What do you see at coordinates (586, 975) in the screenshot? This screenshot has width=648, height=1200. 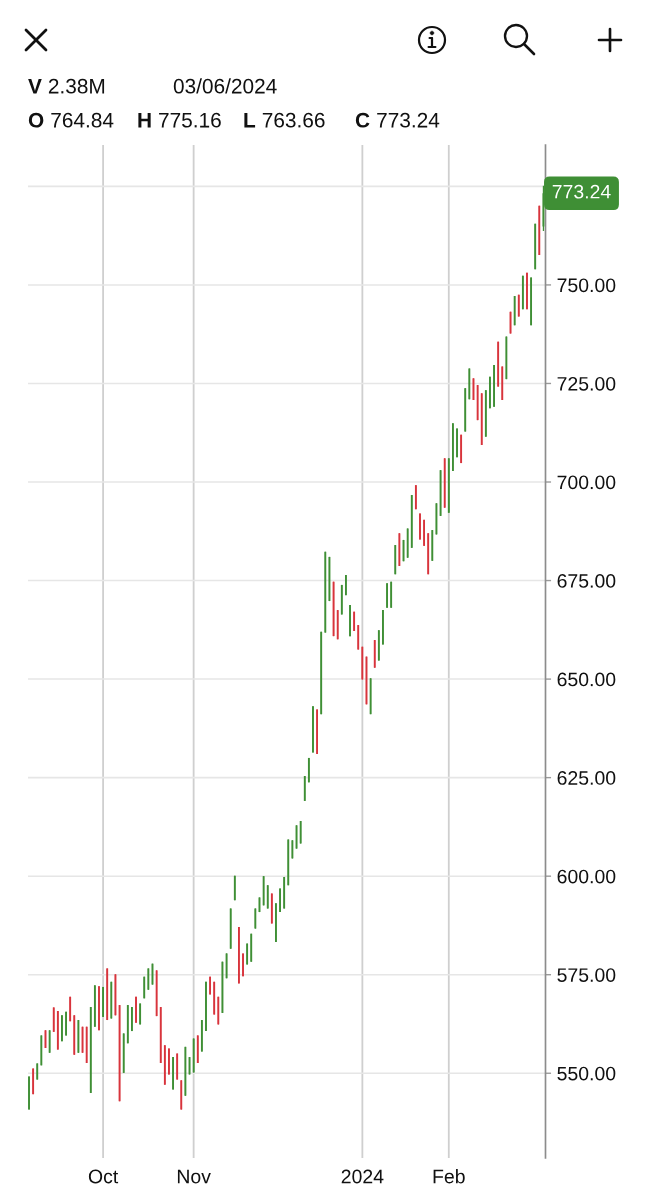 I see `y-tick-label: 575.00` at bounding box center [586, 975].